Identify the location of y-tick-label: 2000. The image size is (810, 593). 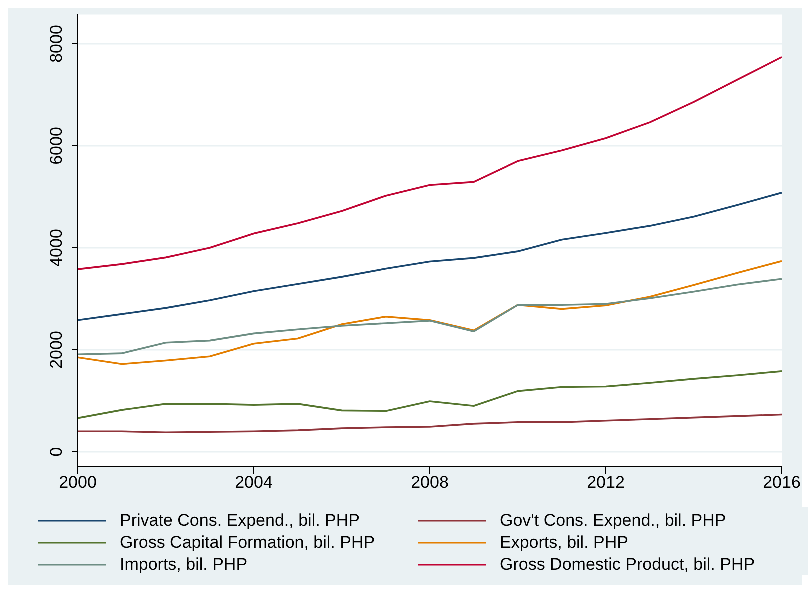
(56, 350).